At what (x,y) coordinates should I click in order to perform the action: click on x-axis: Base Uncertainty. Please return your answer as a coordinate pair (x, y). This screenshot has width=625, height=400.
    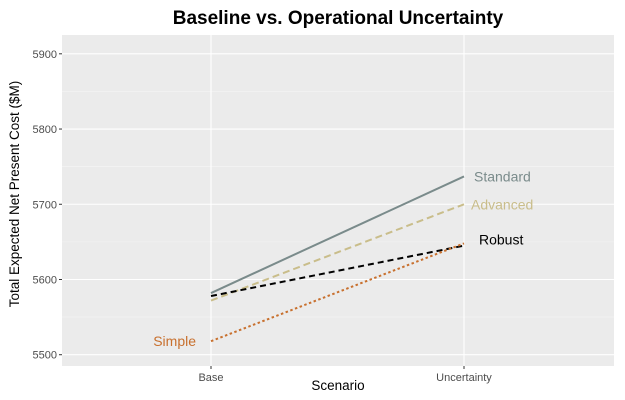
    Looking at the image, I should click on (345, 375).